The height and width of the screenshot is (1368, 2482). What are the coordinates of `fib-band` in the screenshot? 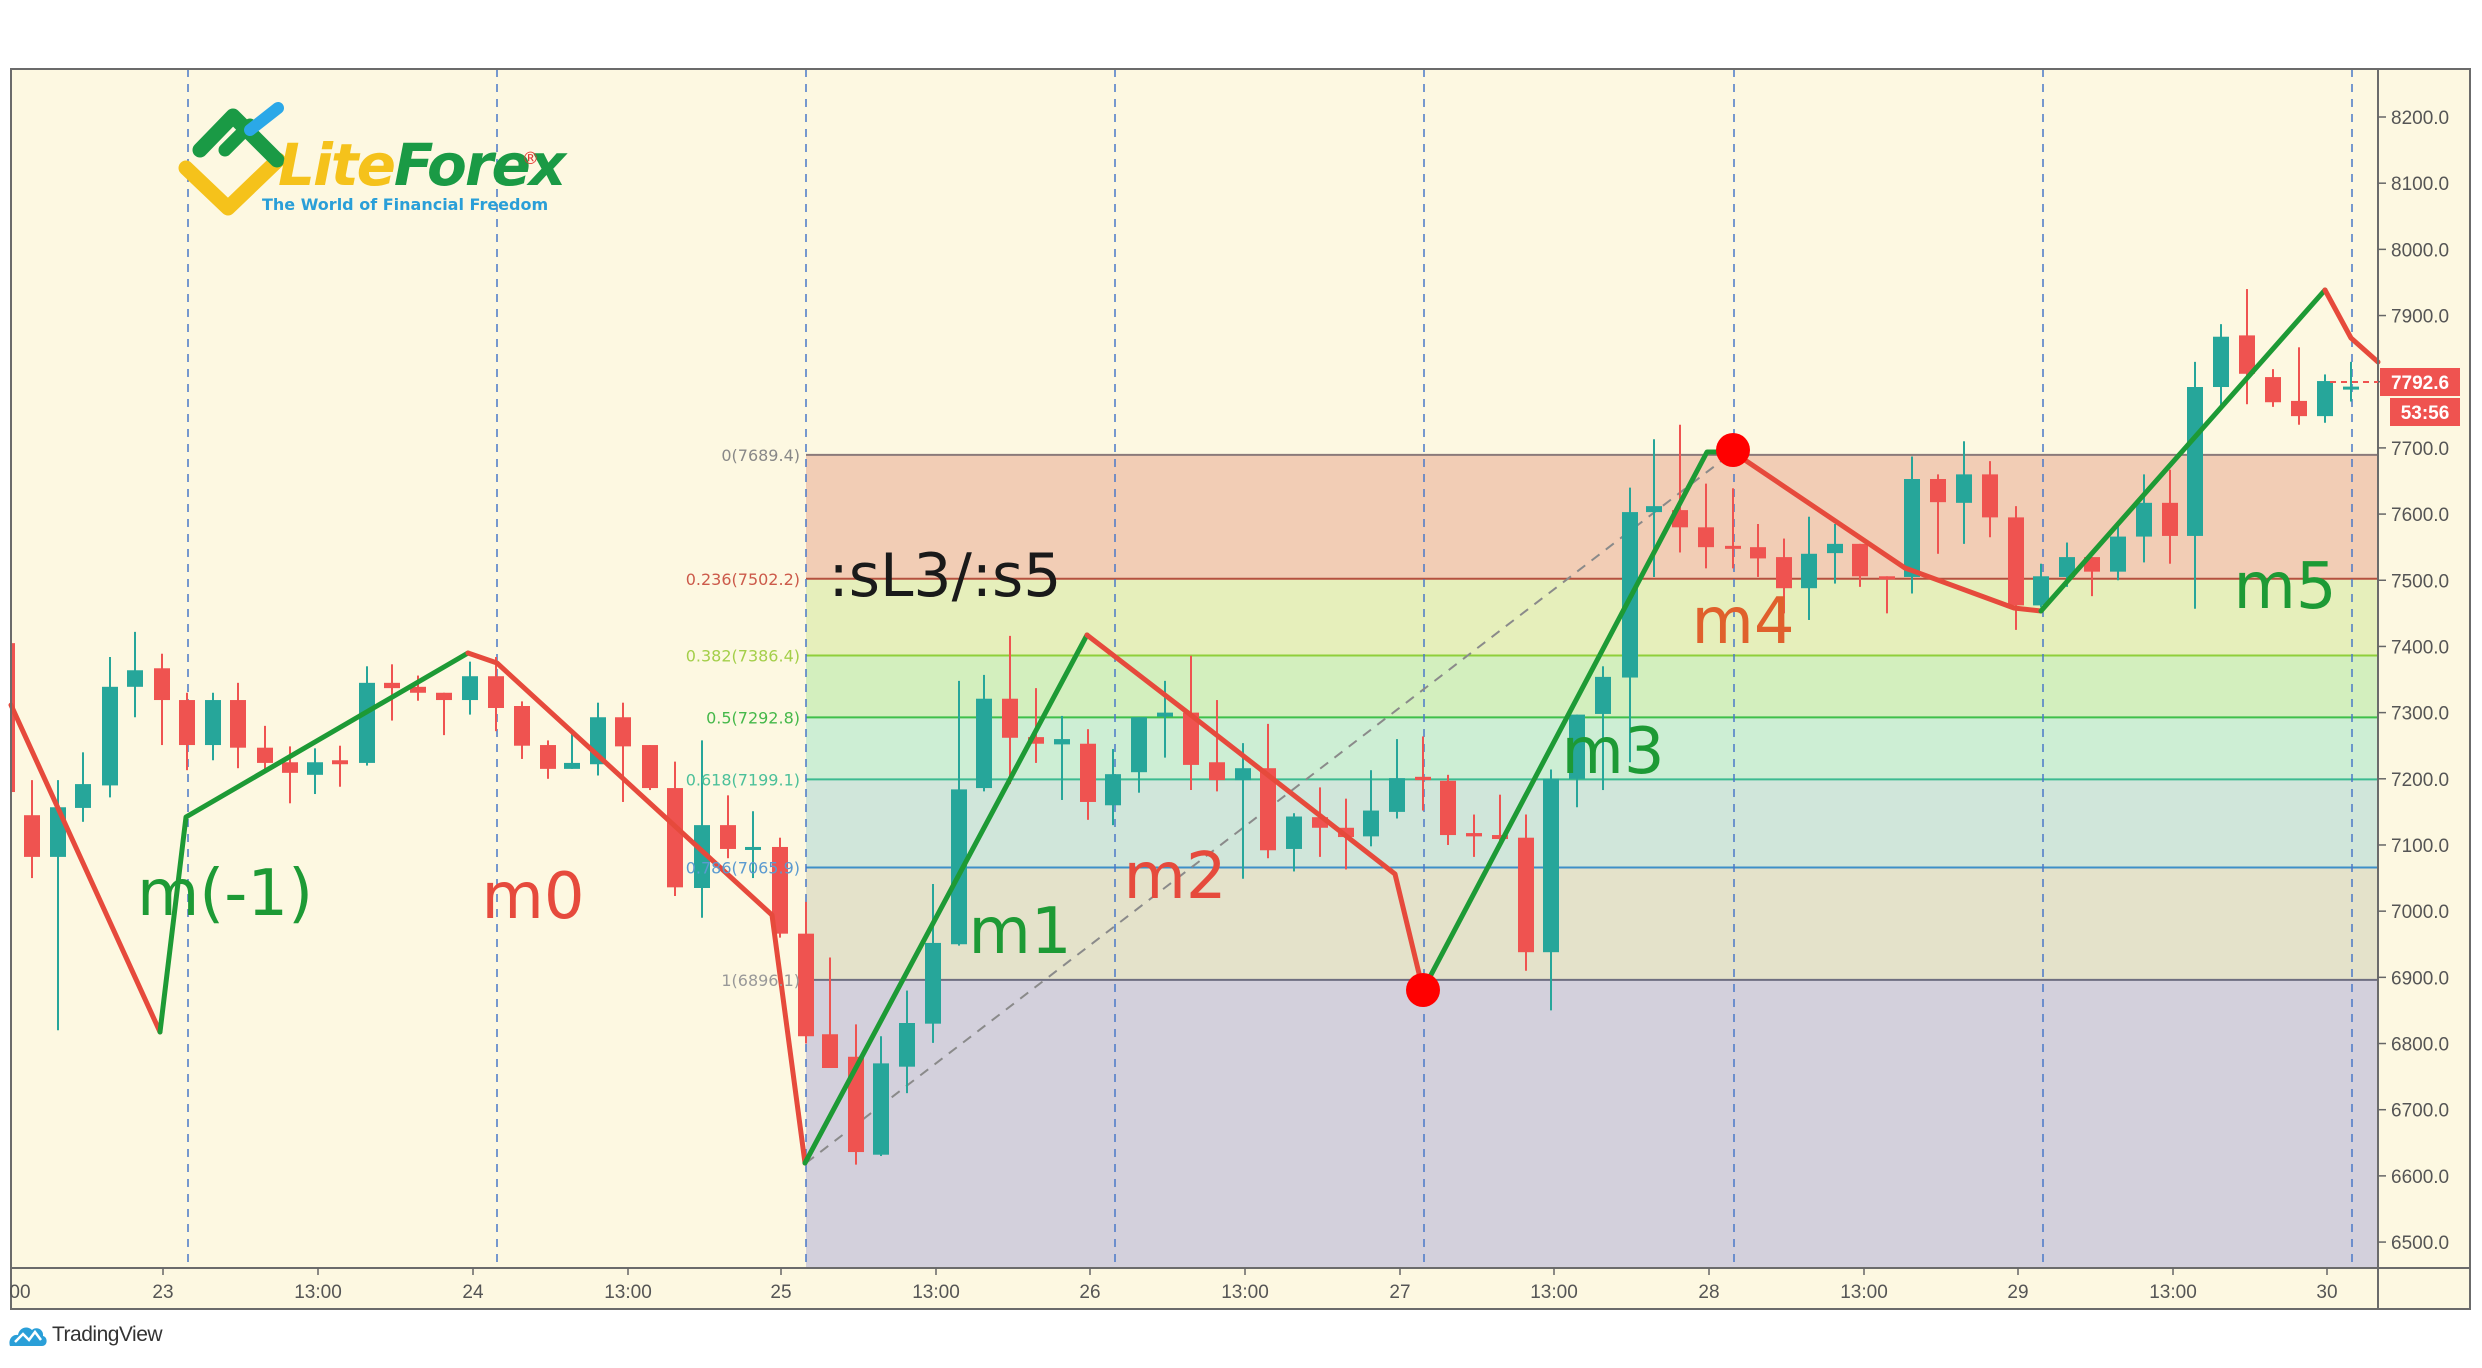 It's located at (1592, 617).